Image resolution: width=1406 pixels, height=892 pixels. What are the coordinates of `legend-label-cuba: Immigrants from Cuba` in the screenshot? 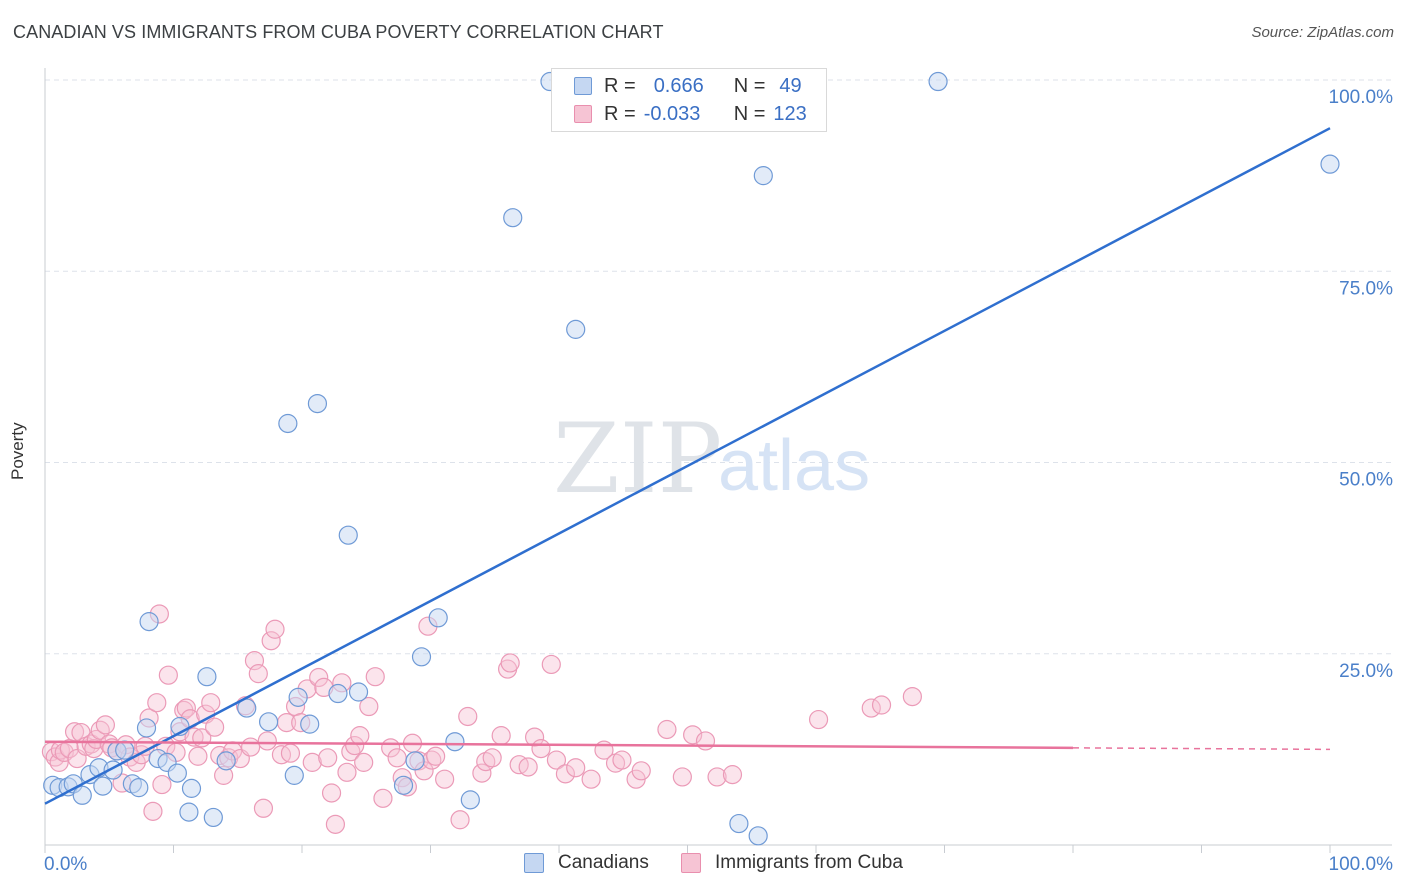 It's located at (809, 862).